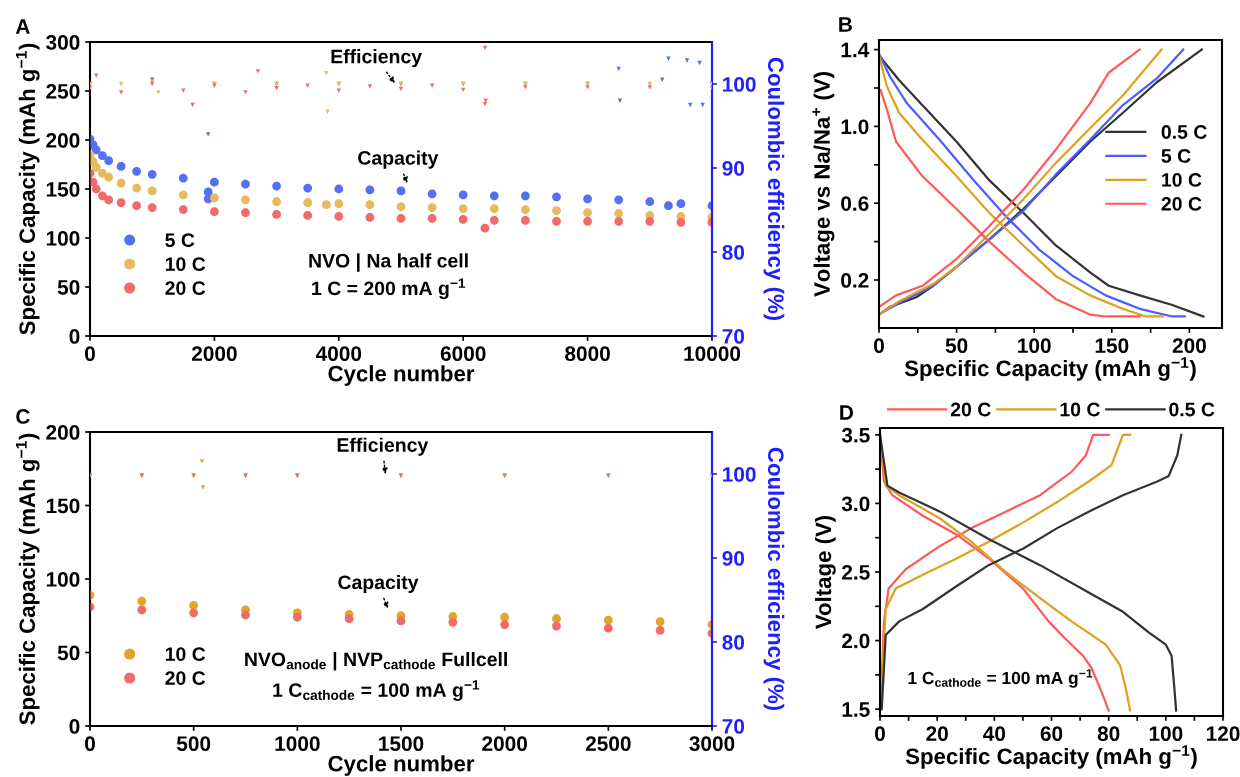 The width and height of the screenshot is (1240, 777). I want to click on y-tick-label: 2.5, so click(856, 572).